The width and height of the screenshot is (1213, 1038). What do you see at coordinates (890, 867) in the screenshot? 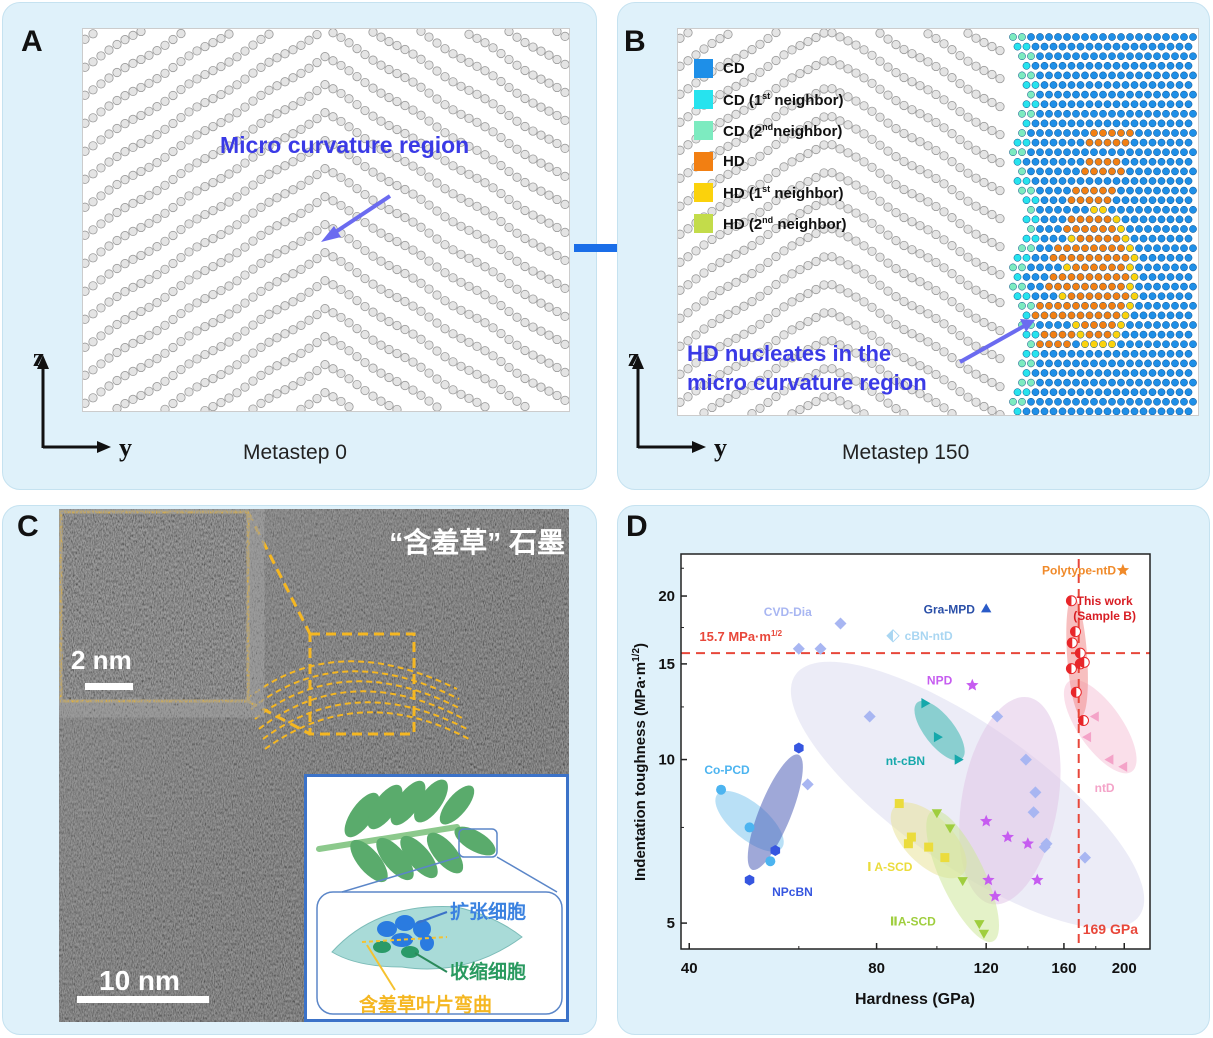
I see `series-label: Ⅰ A-SCD` at bounding box center [890, 867].